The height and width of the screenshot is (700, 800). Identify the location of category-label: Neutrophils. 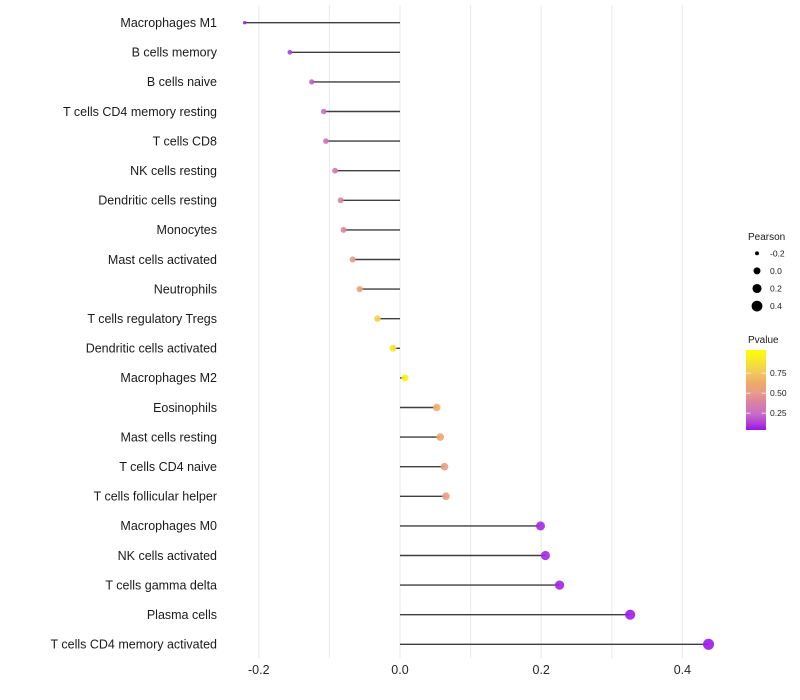
(185, 289).